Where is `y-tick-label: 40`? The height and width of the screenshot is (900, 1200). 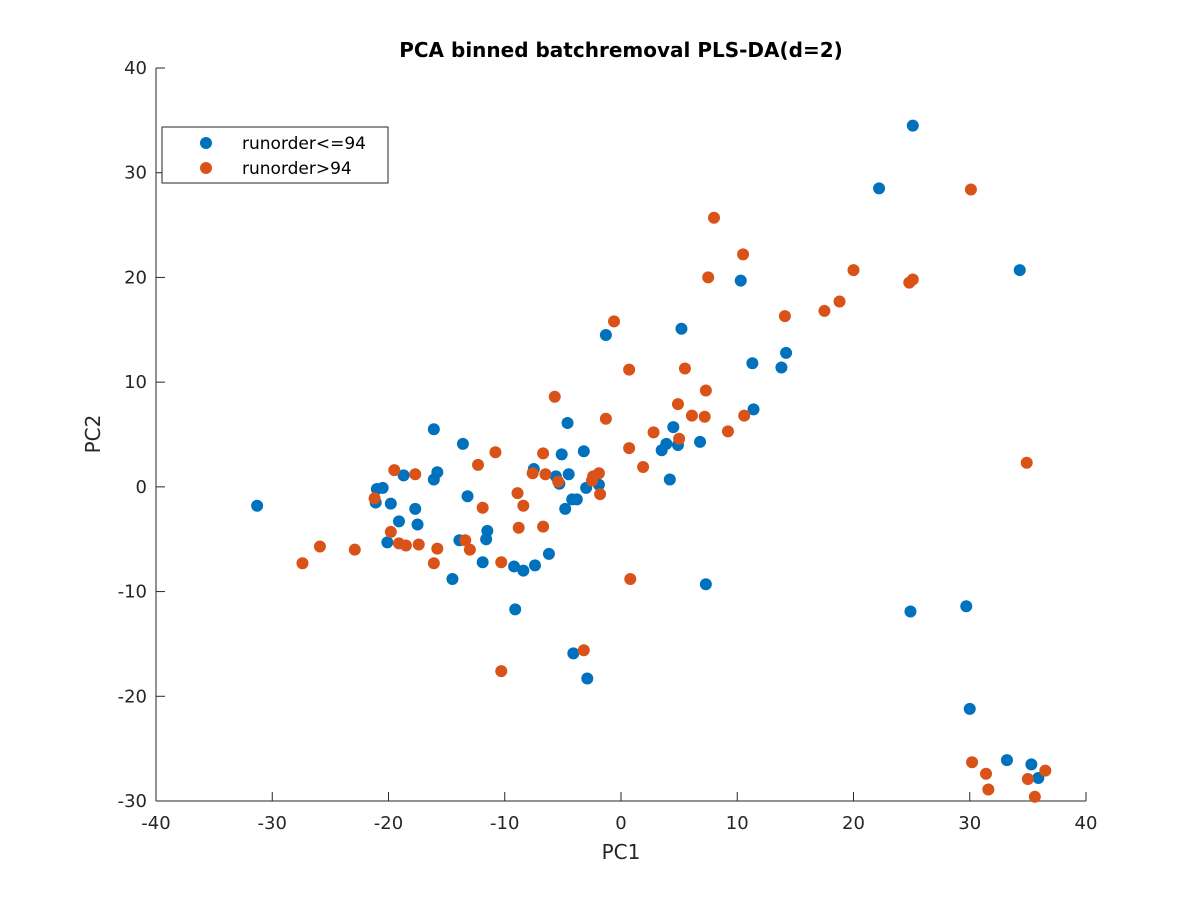
y-tick-label: 40 is located at coordinates (135, 68).